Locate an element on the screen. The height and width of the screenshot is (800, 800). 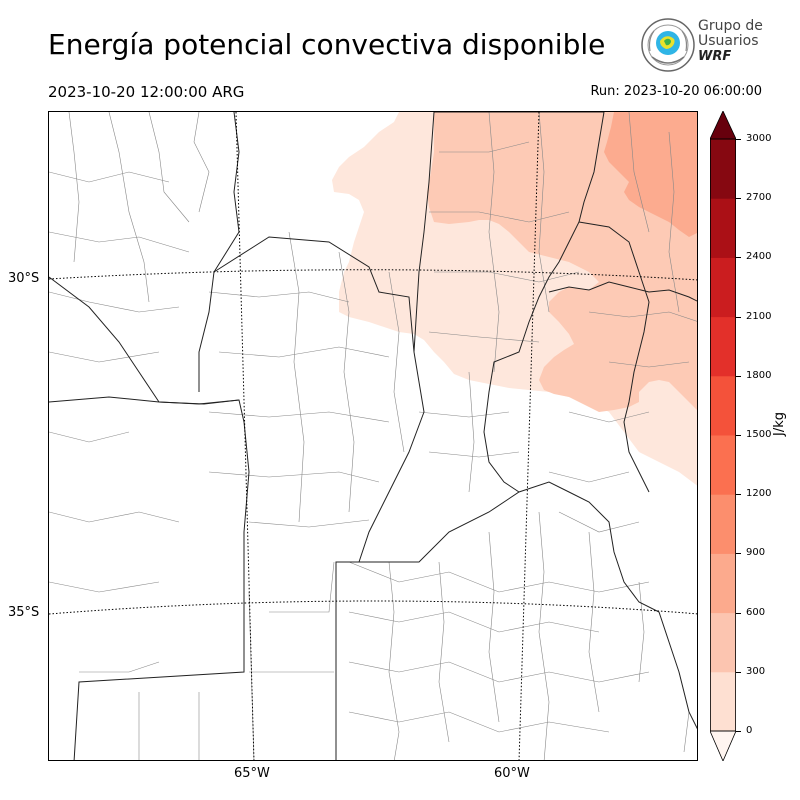
colorbar-label: J/kg is located at coordinates (779, 424).